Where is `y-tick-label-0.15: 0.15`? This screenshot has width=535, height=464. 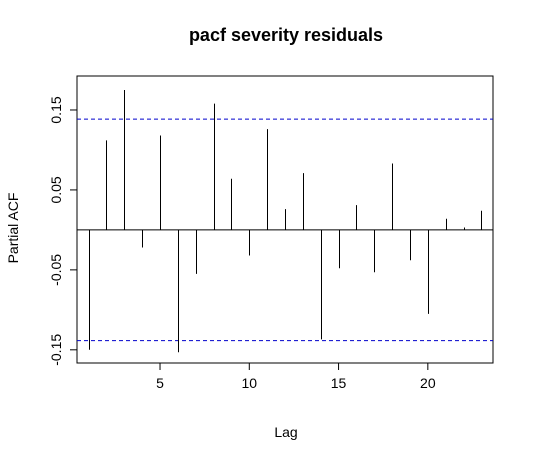
y-tick-label-0.15: 0.15 is located at coordinates (56, 109).